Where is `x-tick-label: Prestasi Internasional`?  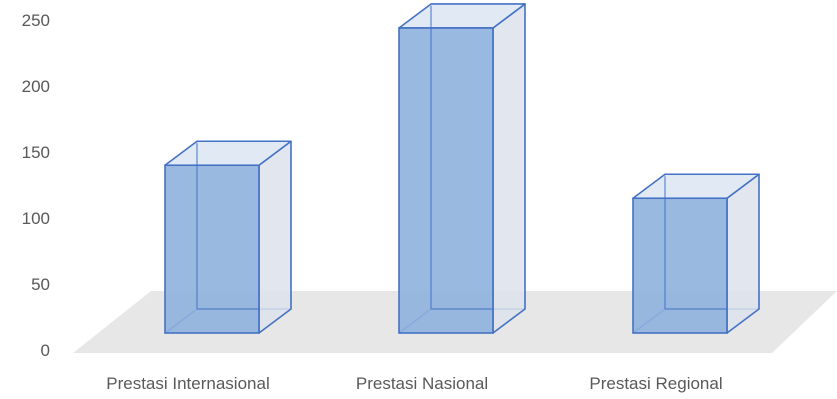 x-tick-label: Prestasi Internasional is located at coordinates (187, 383).